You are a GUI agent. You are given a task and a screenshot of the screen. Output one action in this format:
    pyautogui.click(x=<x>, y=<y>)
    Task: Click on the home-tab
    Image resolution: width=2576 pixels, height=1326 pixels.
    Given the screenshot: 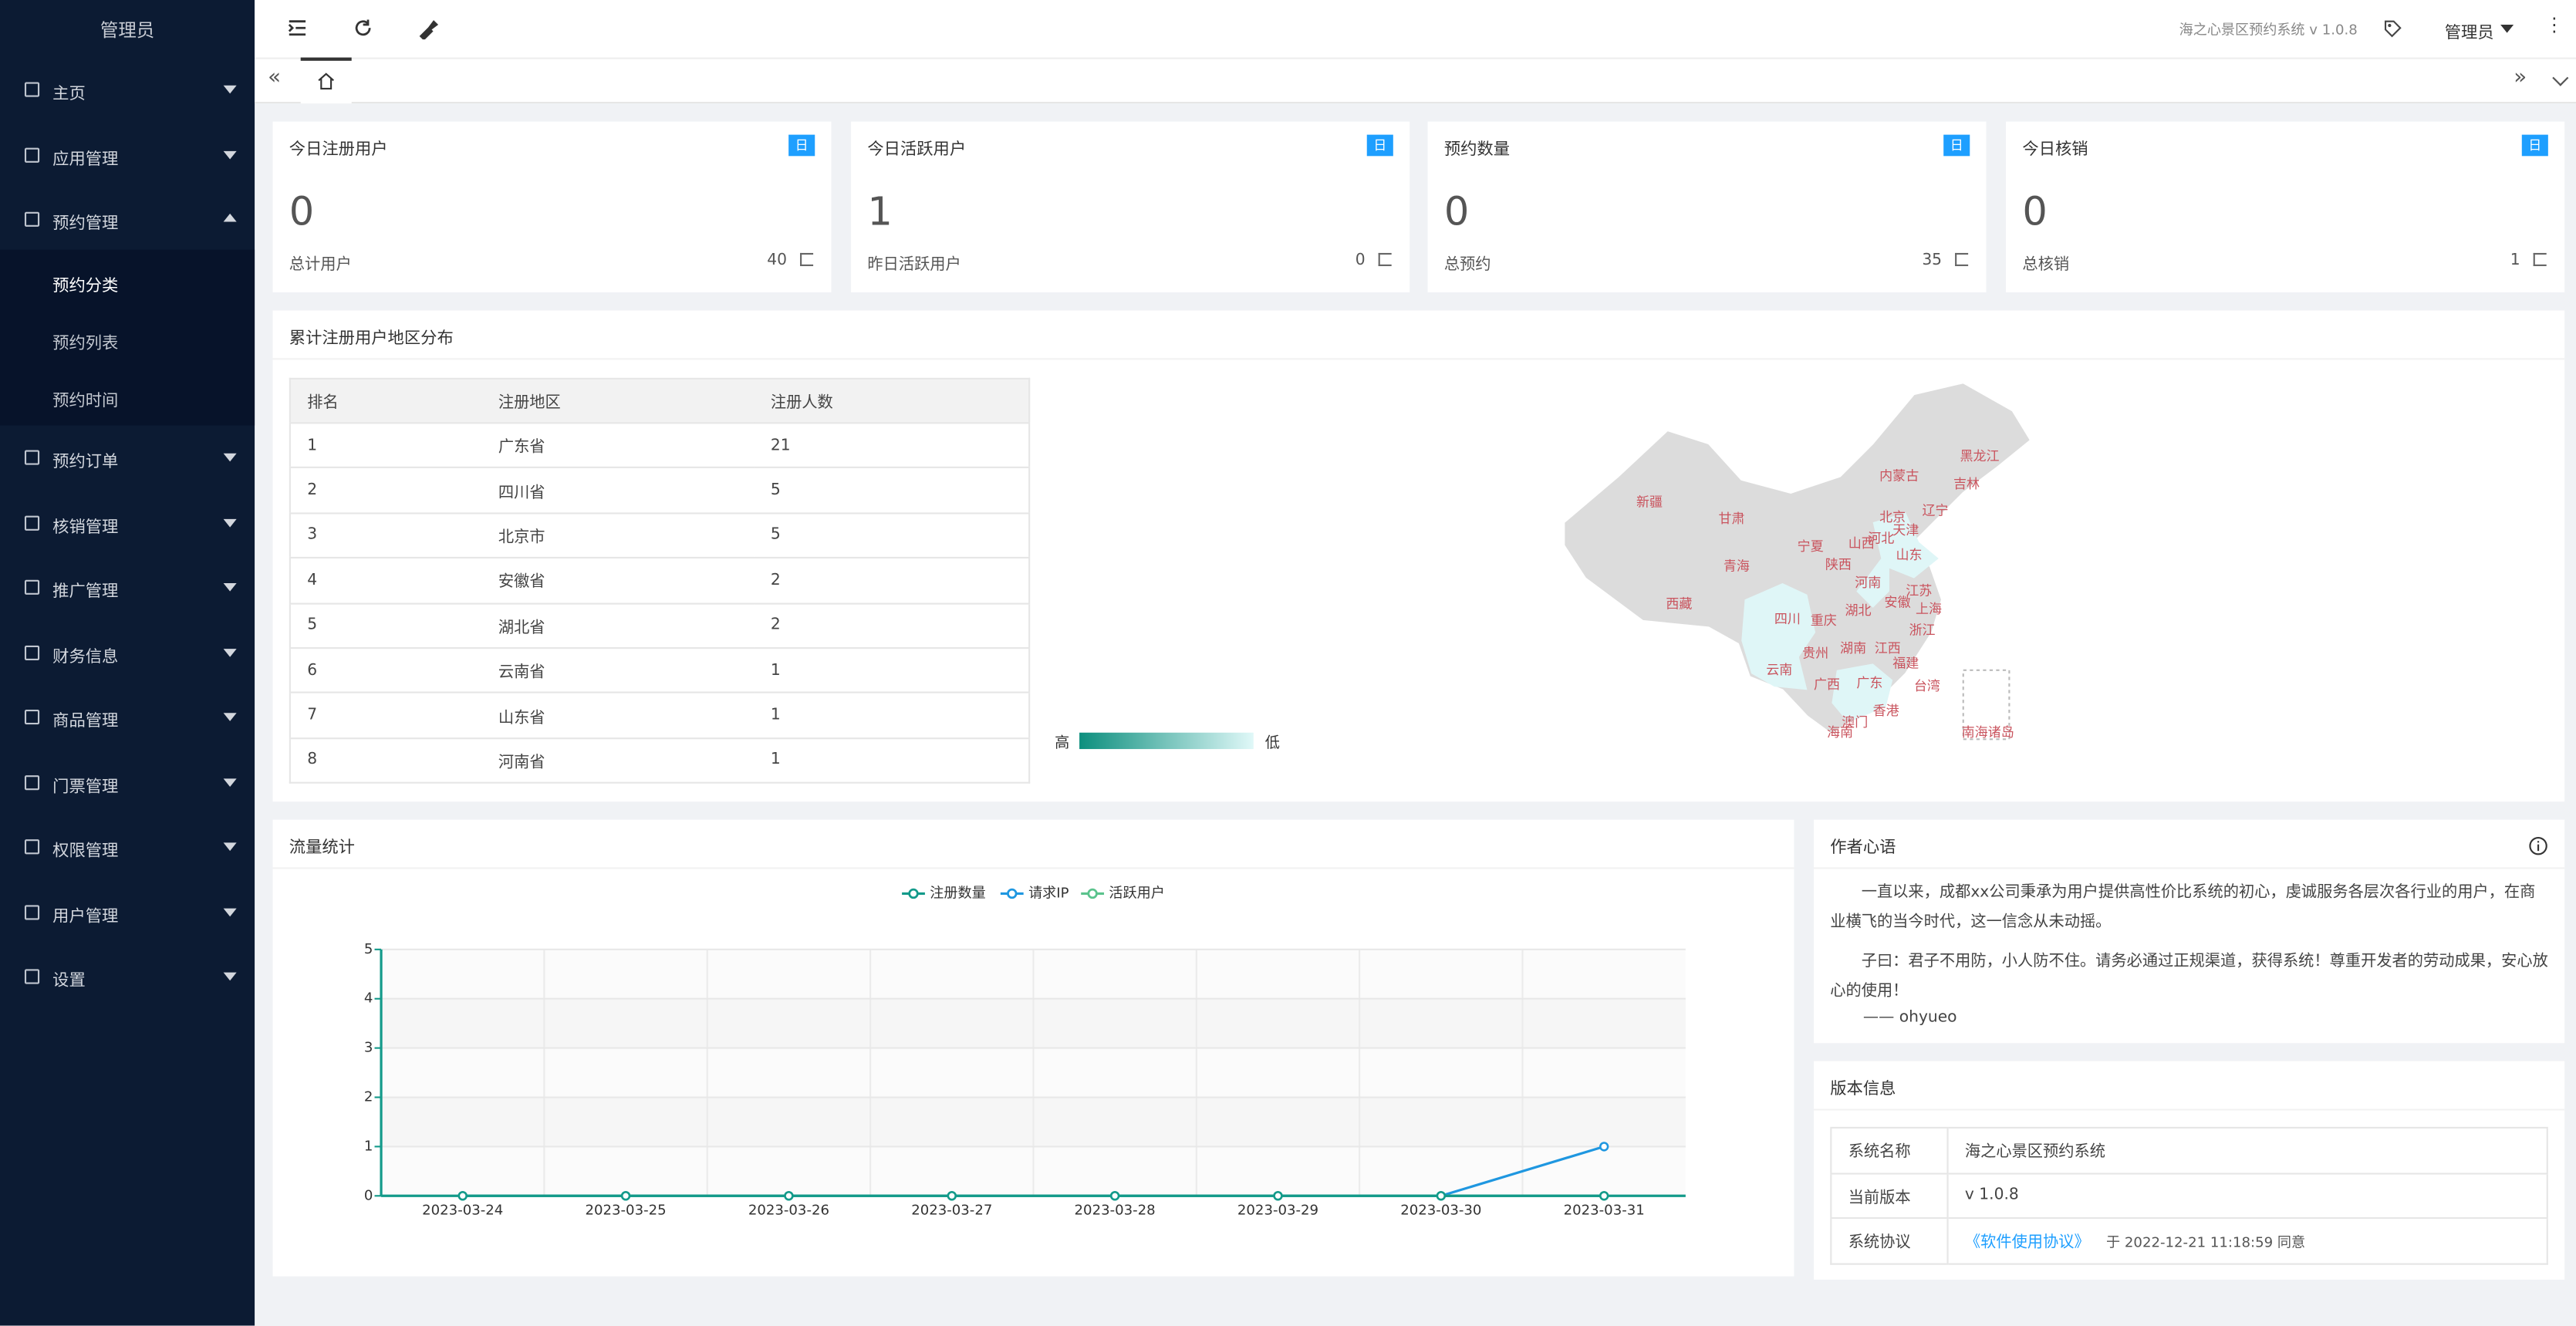 What is the action you would take?
    pyautogui.click(x=326, y=80)
    